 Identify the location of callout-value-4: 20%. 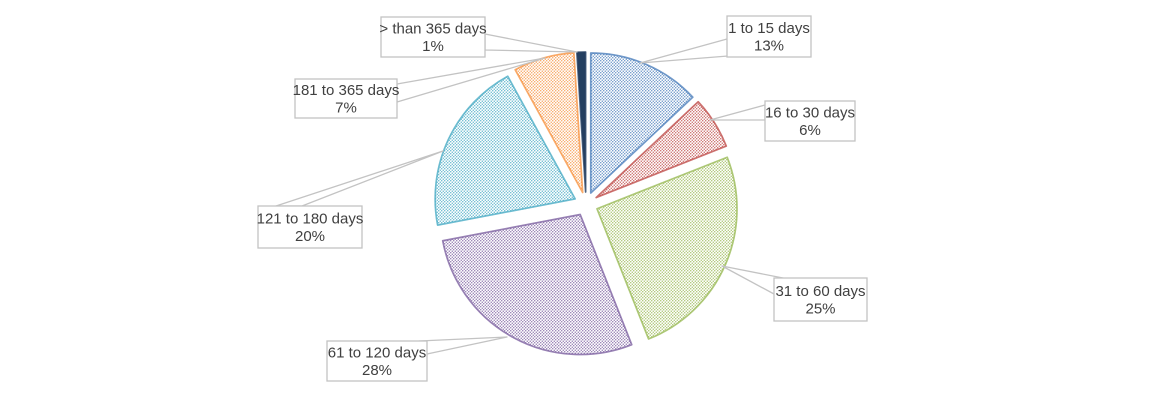
(310, 236).